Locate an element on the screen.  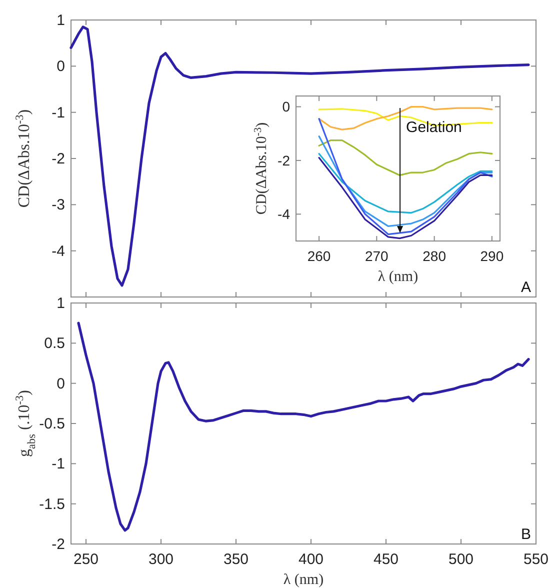
x-tick-label: 550 is located at coordinates (536, 559).